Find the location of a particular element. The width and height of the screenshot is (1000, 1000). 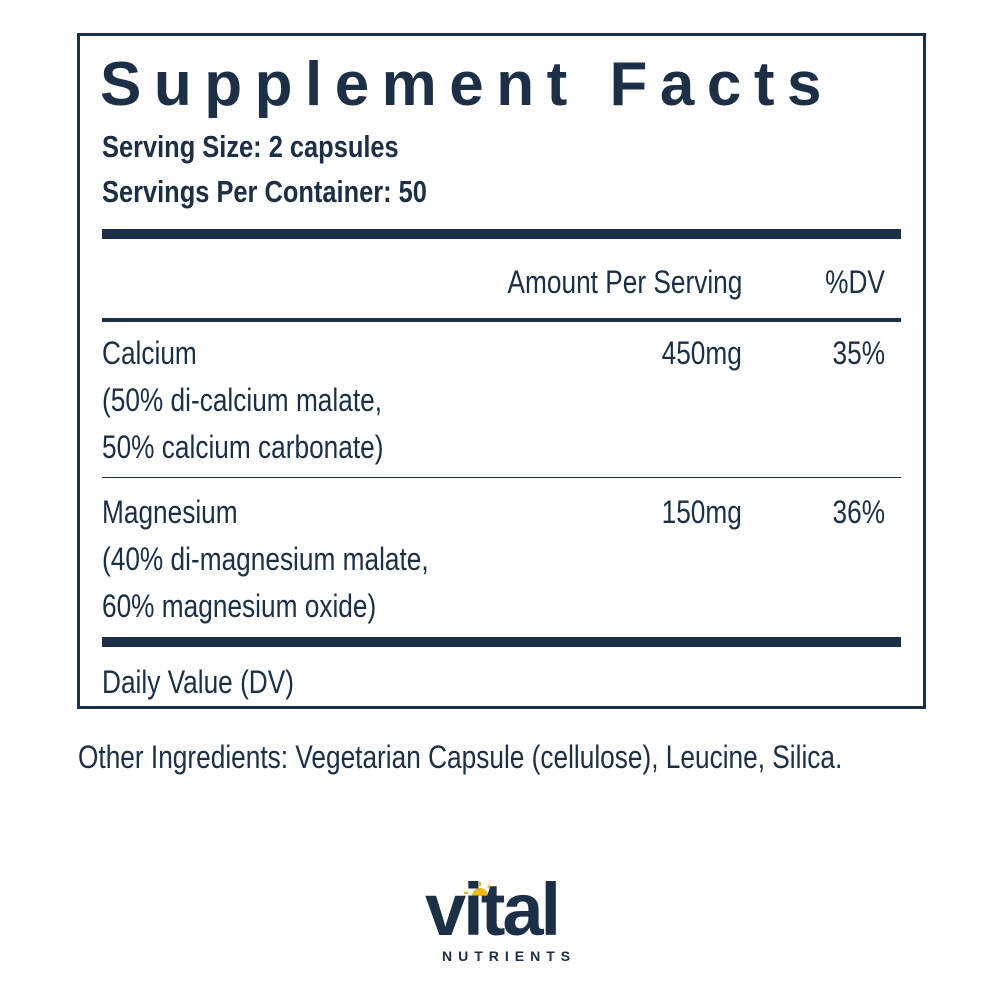

nutrient-amount: 150mg is located at coordinates (701, 512).